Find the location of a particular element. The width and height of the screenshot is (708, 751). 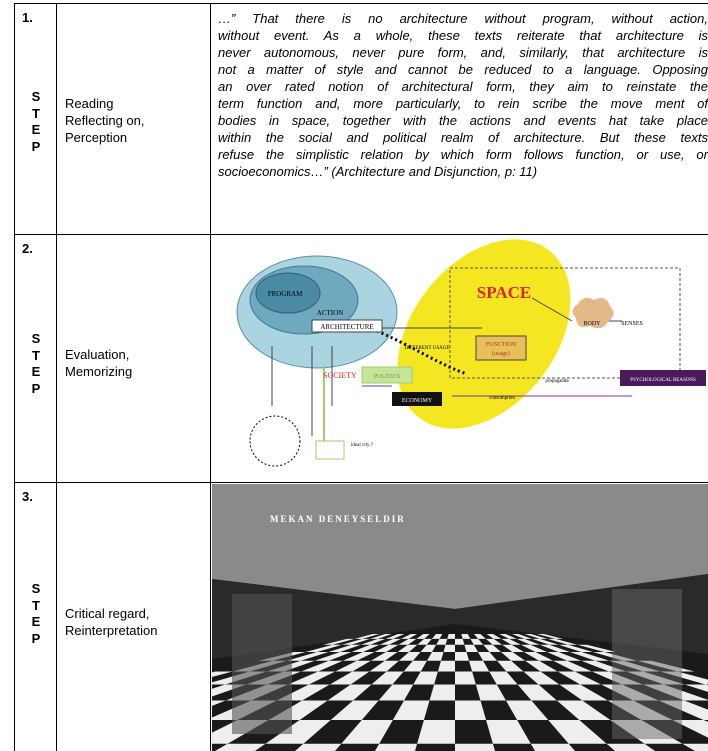

step-label: Reflecting on, is located at coordinates (105, 120).